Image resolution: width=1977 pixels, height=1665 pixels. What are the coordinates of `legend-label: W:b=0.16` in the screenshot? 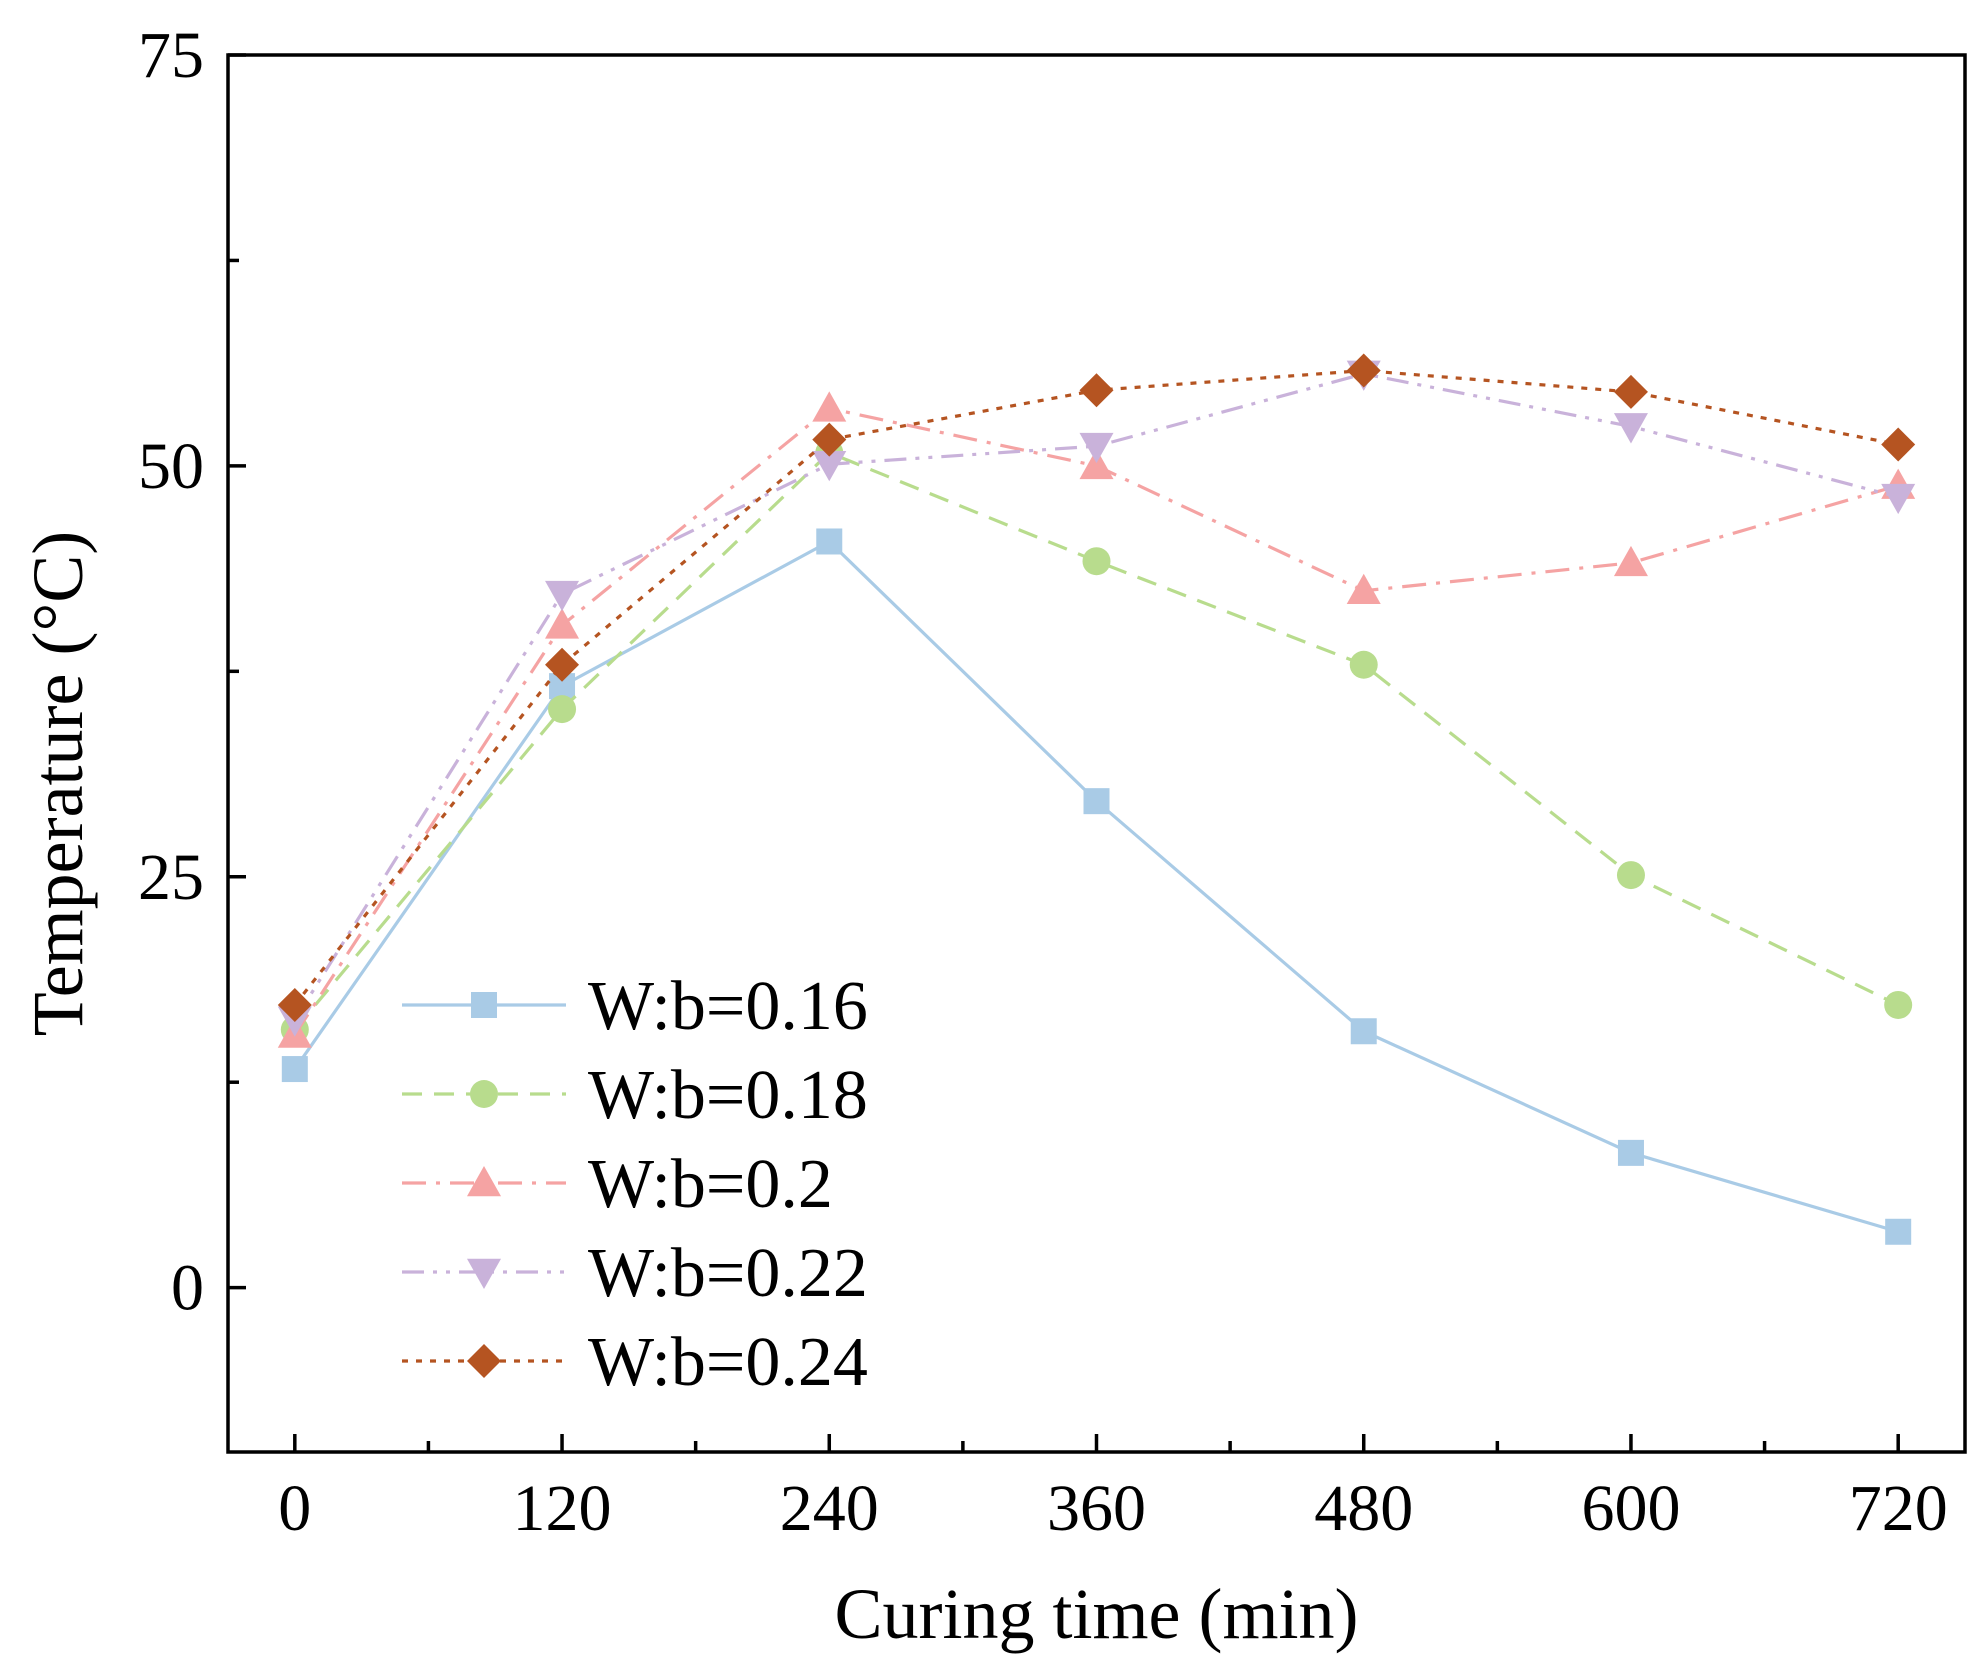 It's located at (728, 1006).